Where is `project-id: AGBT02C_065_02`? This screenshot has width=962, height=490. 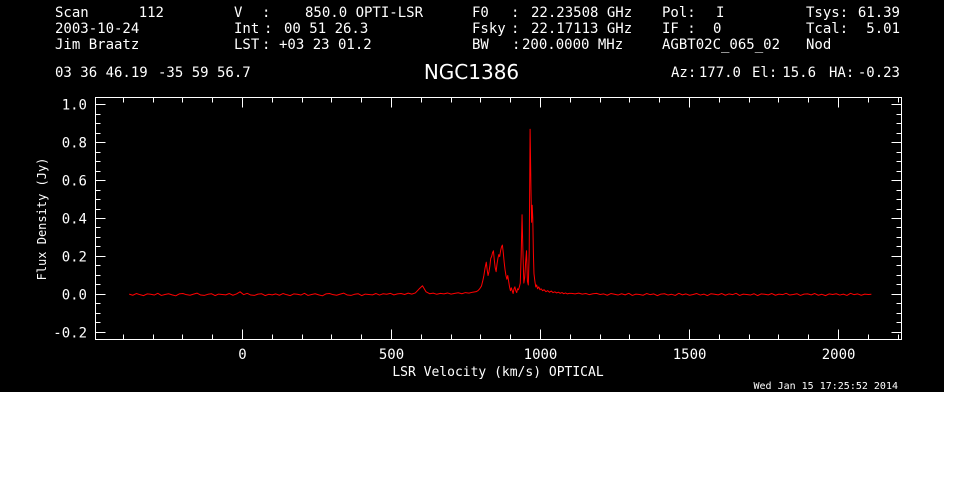
project-id: AGBT02C_065_02 is located at coordinates (721, 45).